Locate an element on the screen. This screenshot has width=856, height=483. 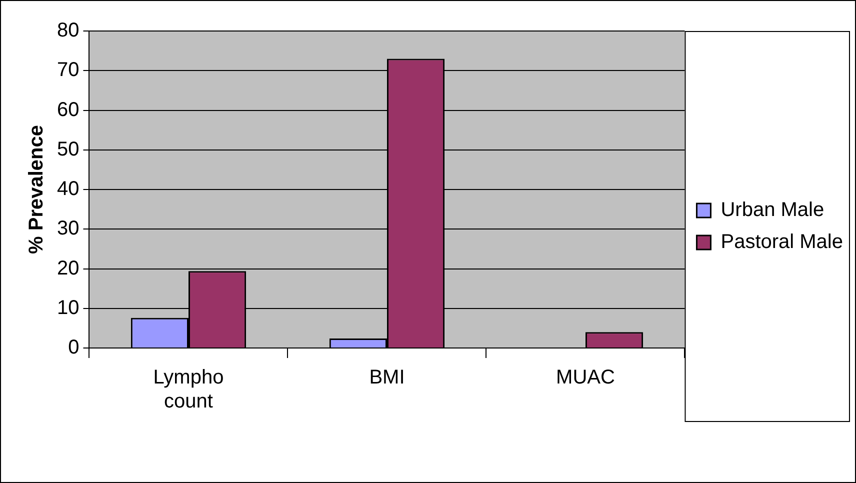
y-tick-label: 40 is located at coordinates (68, 189).